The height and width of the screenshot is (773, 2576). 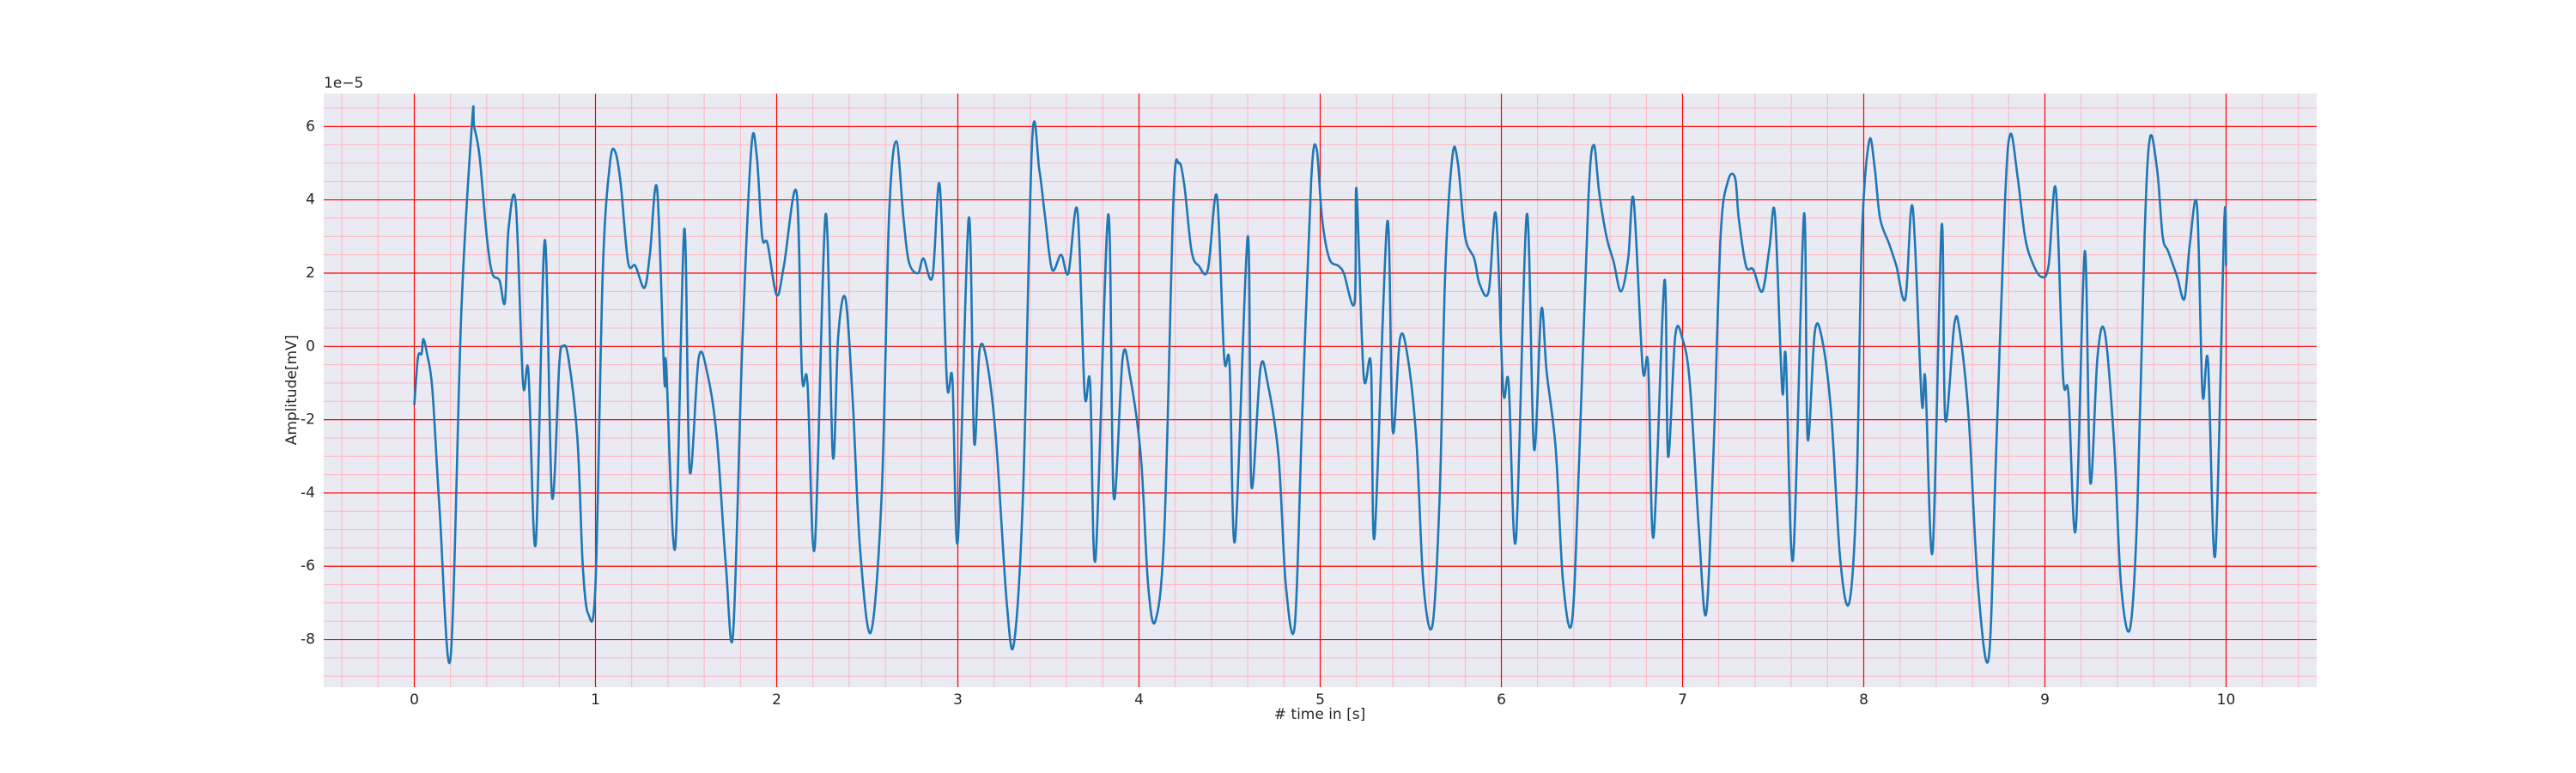 What do you see at coordinates (311, 273) in the screenshot?
I see `y-tick-label: 2` at bounding box center [311, 273].